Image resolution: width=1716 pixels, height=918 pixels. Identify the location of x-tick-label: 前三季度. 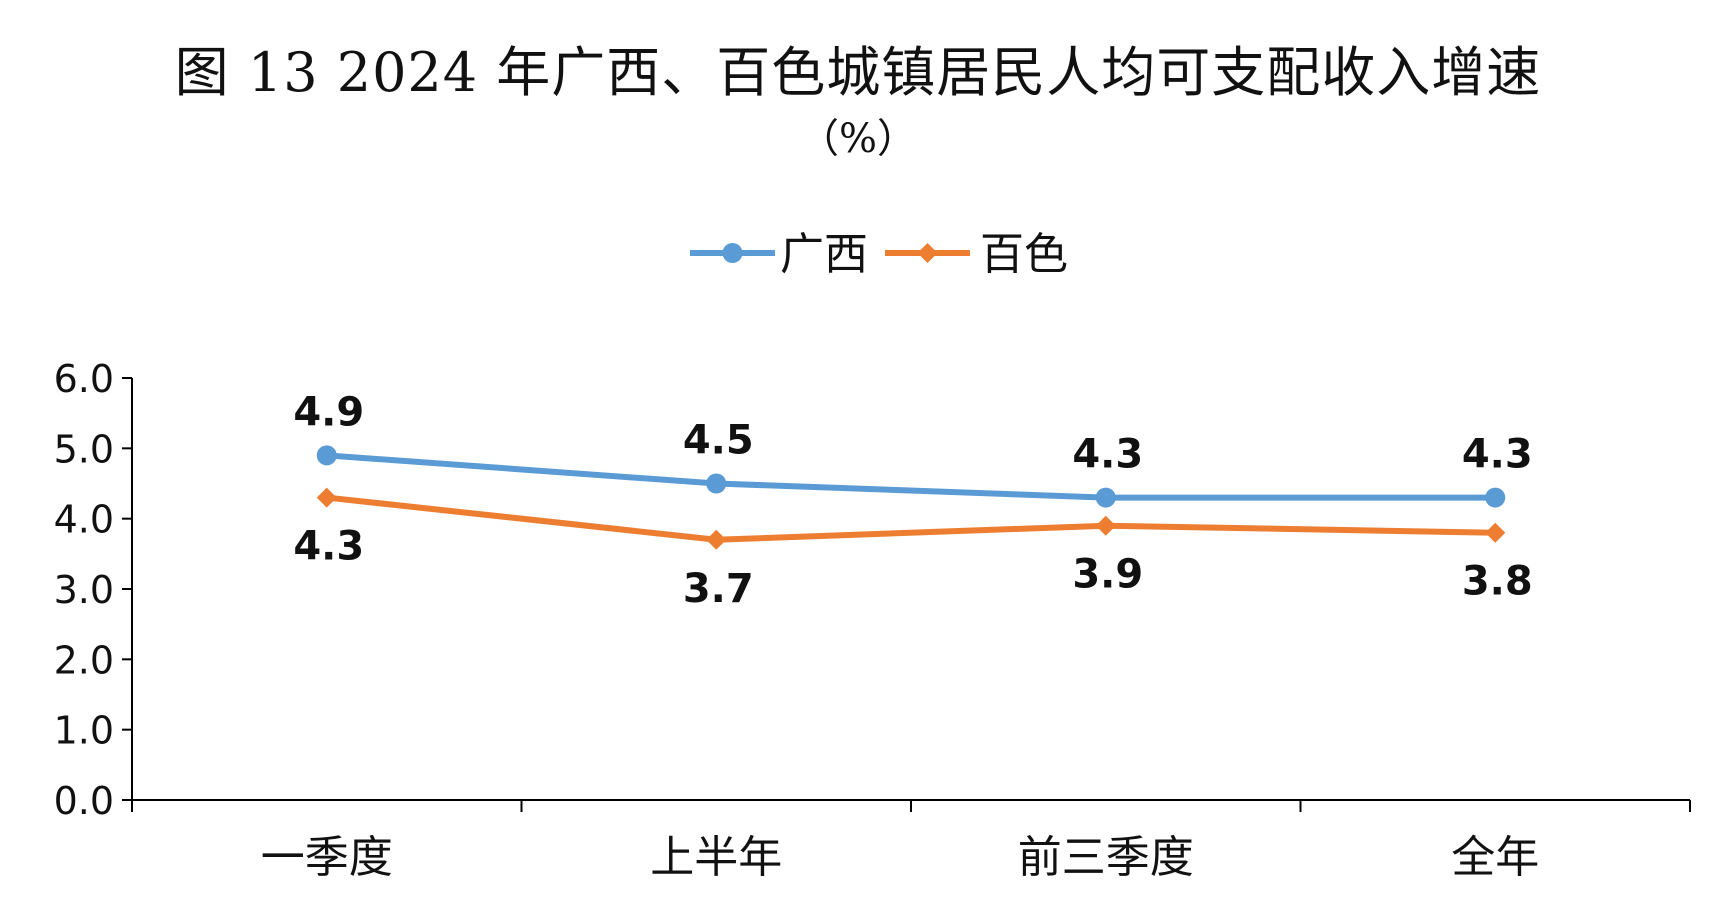
(1106, 857).